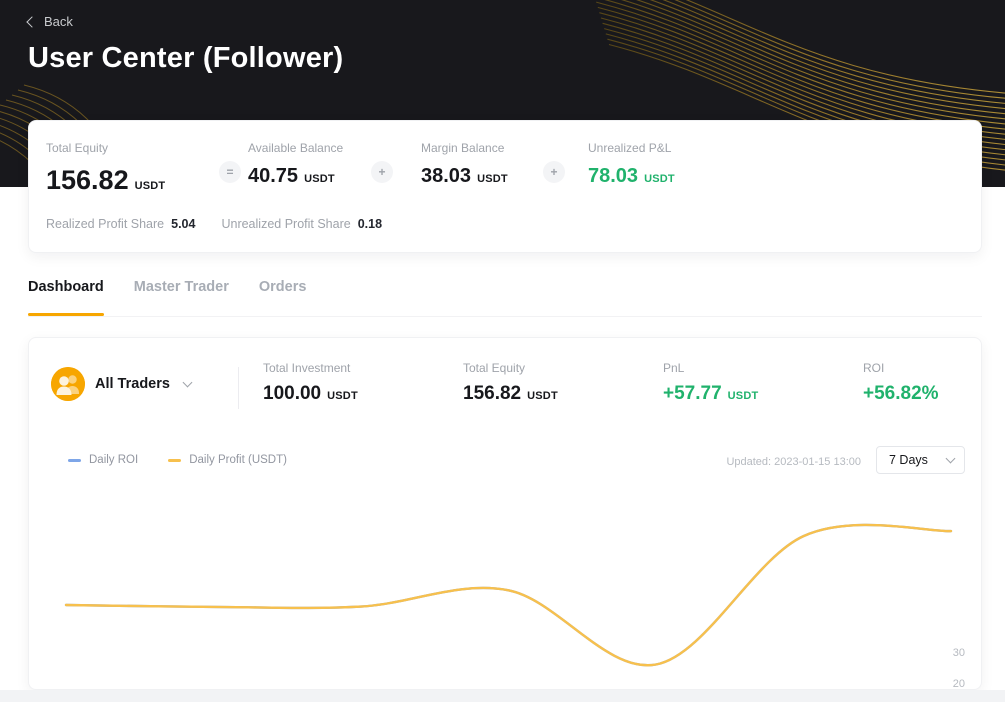 The width and height of the screenshot is (1005, 702). I want to click on stat-value: 78.03, so click(613, 176).